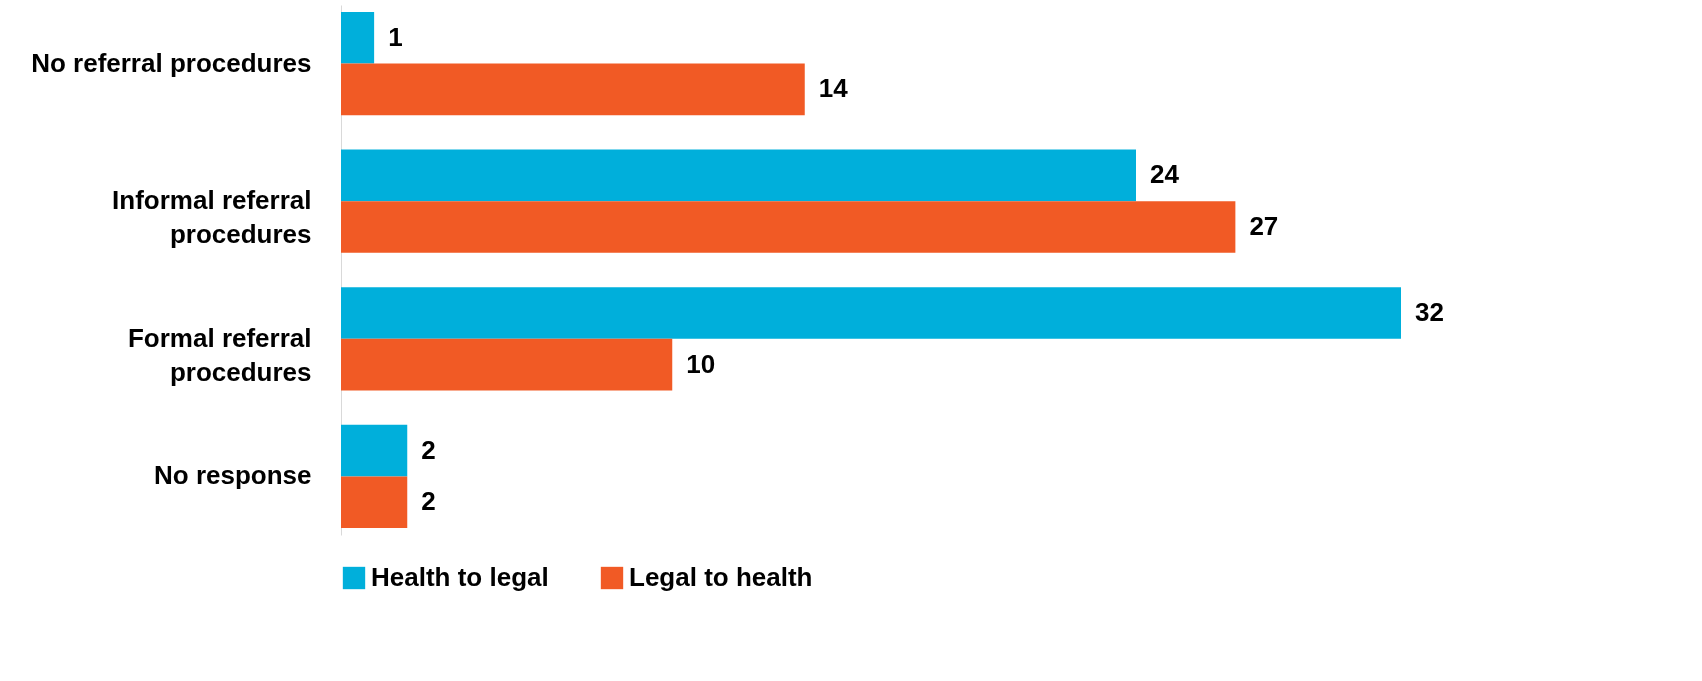 This screenshot has width=1702, height=681. I want to click on data-label: 10, so click(701, 363).